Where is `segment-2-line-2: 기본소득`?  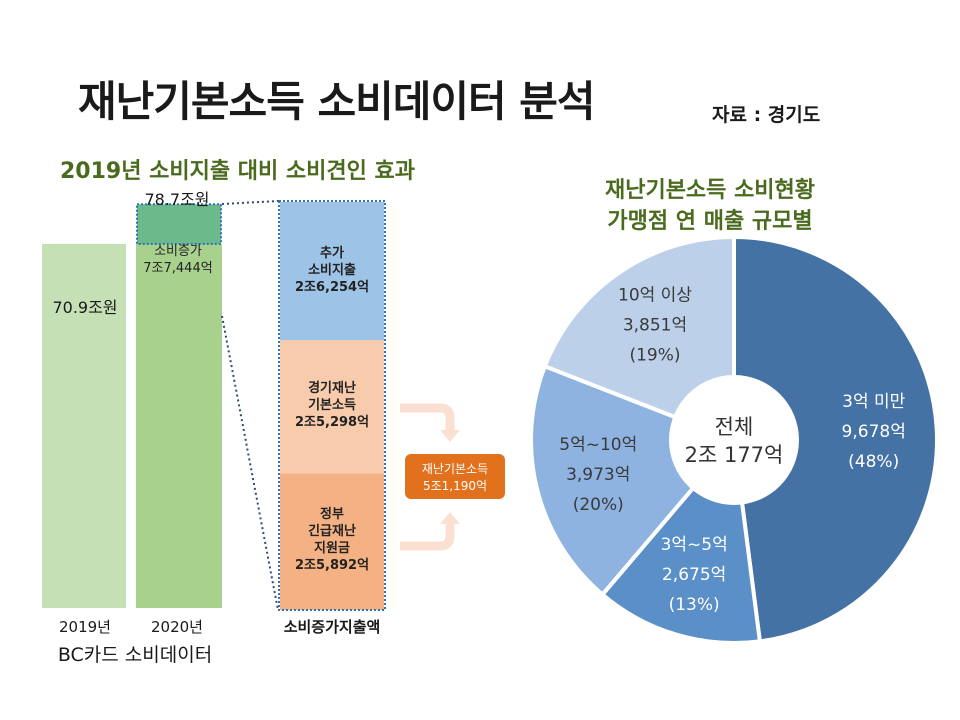 segment-2-line-2: 기본소득 is located at coordinates (332, 405).